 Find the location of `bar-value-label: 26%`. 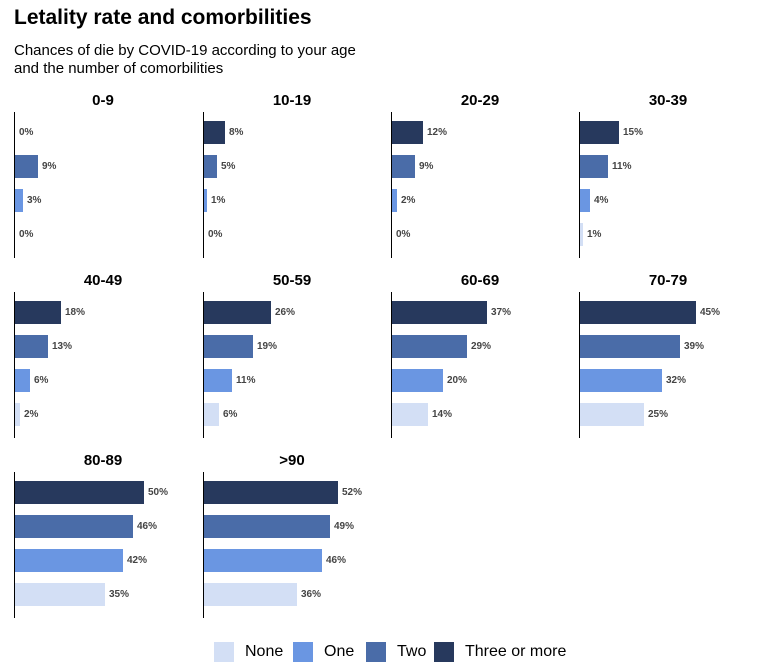

bar-value-label: 26% is located at coordinates (285, 312).